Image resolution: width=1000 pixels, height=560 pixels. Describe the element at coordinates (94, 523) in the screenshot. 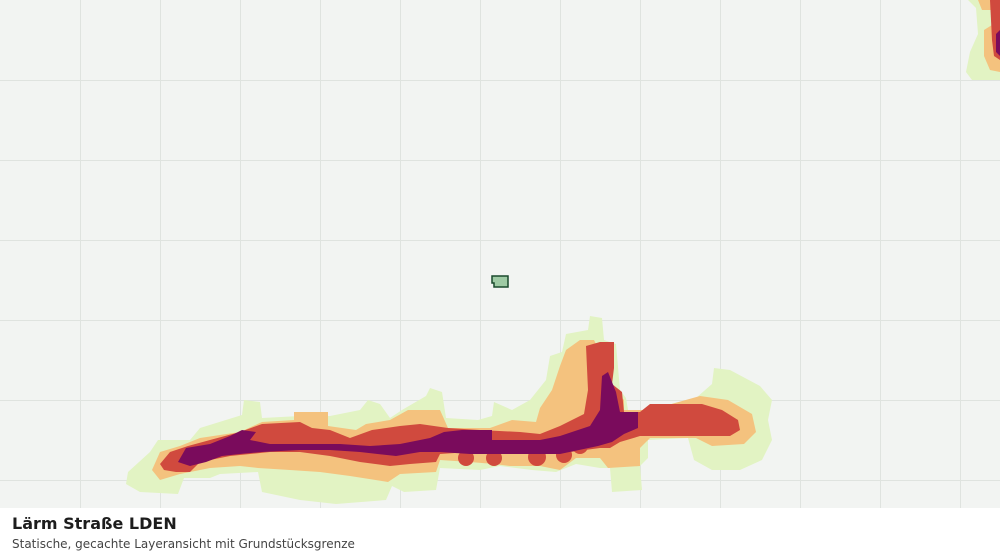

I see `layer-title: Lärm Straße LDEN` at that location.